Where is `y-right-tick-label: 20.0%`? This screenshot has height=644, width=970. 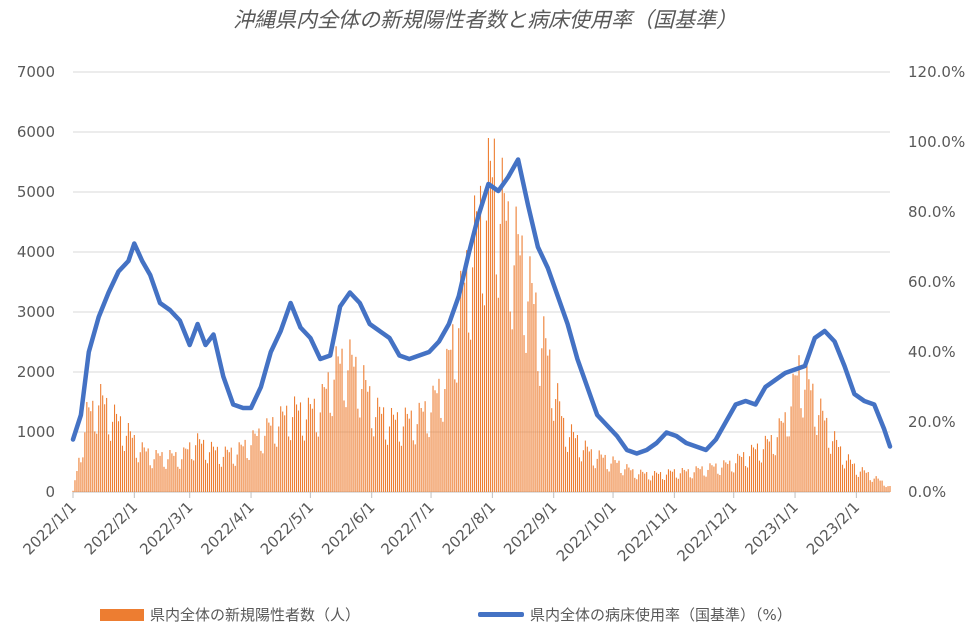
y-right-tick-label: 20.0% is located at coordinates (932, 422).